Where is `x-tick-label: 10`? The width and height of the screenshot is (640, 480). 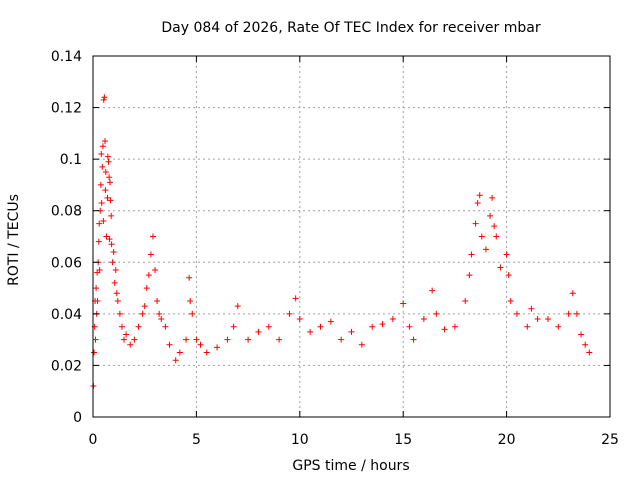
x-tick-label: 10 is located at coordinates (300, 440).